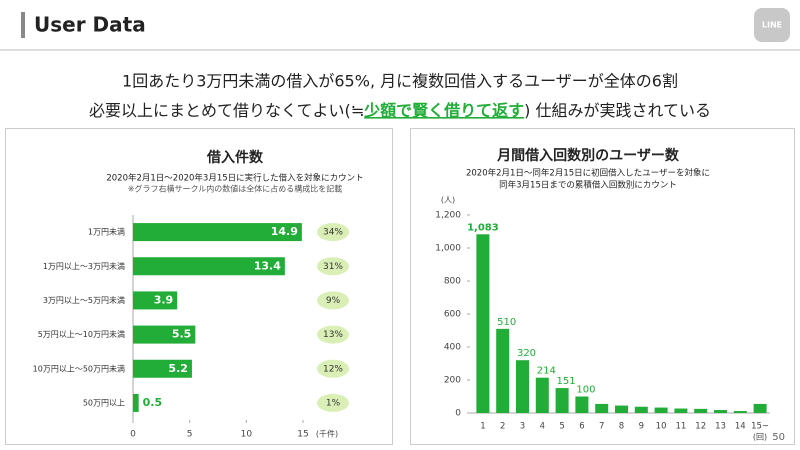  Describe the element at coordinates (235, 189) in the screenshot. I see `chart-note: ※グラフ右横サークル内の数値は全体に占める構成比を記載` at that location.